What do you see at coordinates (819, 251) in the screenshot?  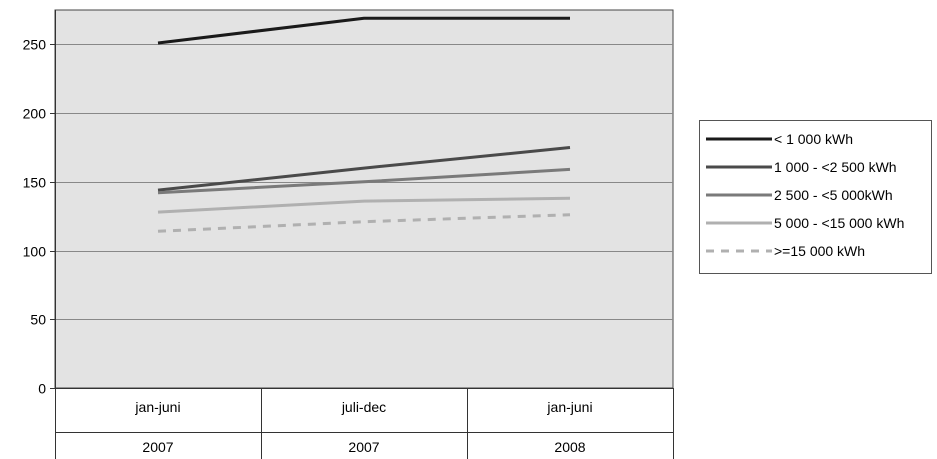 I see `legend-label-5: >=15 000 kWh` at bounding box center [819, 251].